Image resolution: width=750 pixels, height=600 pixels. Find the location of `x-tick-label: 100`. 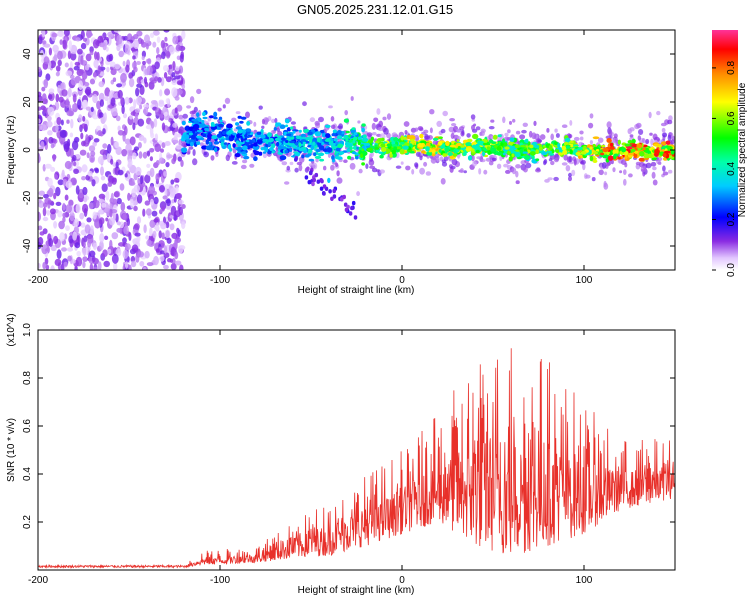

x-tick-label: 100 is located at coordinates (584, 280).